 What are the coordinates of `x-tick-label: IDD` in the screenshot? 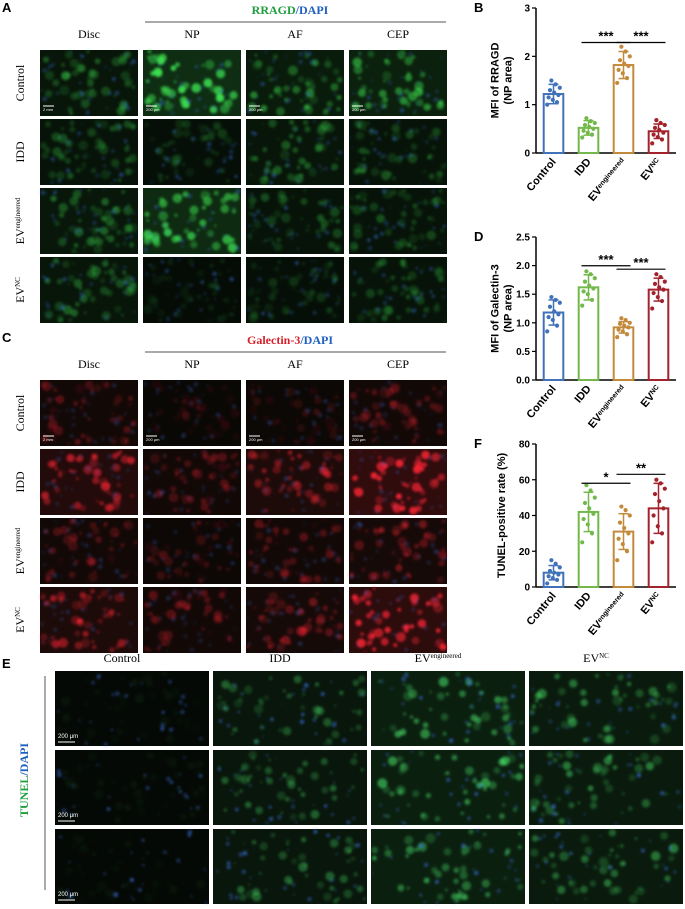 It's located at (582, 394).